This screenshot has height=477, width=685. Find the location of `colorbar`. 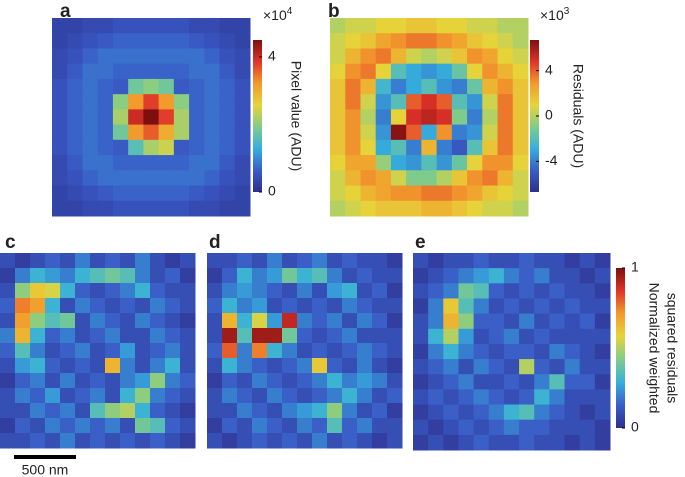

colorbar is located at coordinates (257, 116).